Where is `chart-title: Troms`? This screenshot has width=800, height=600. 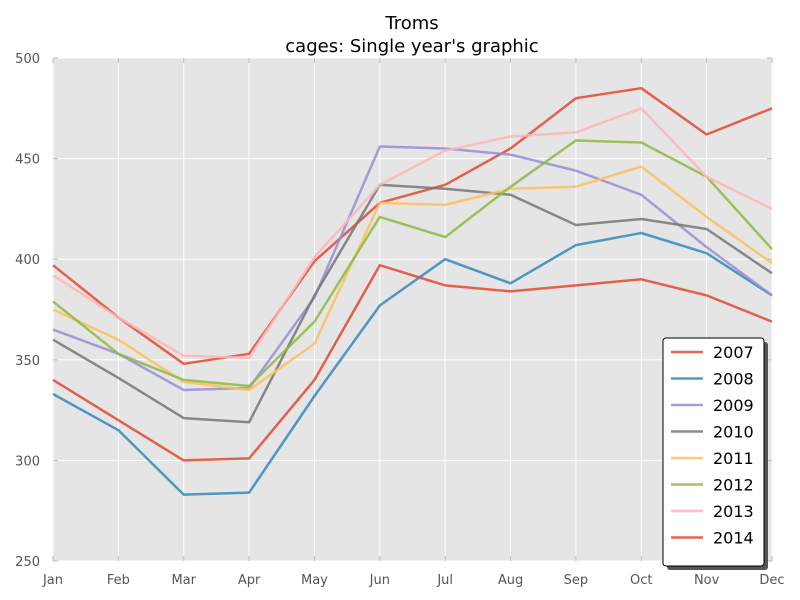 chart-title: Troms is located at coordinates (411, 23).